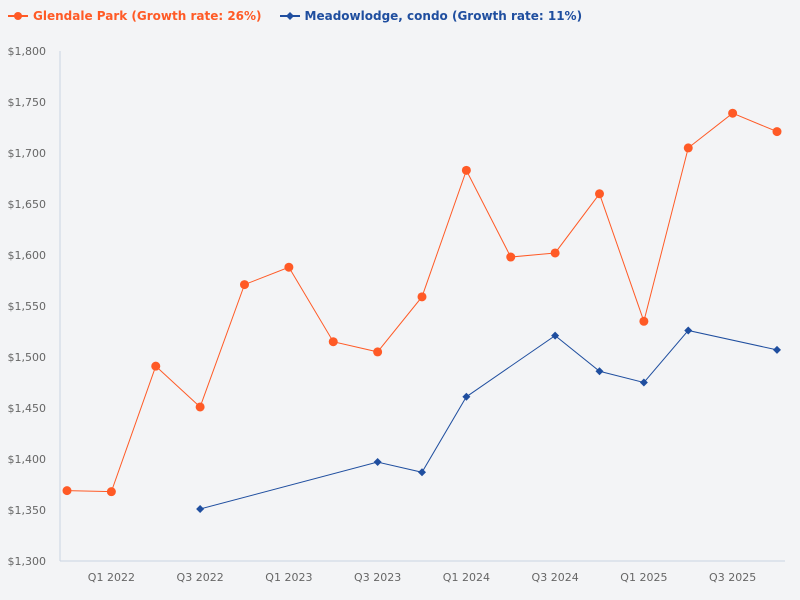  I want to click on y-tick-label: $1,350, so click(27, 510).